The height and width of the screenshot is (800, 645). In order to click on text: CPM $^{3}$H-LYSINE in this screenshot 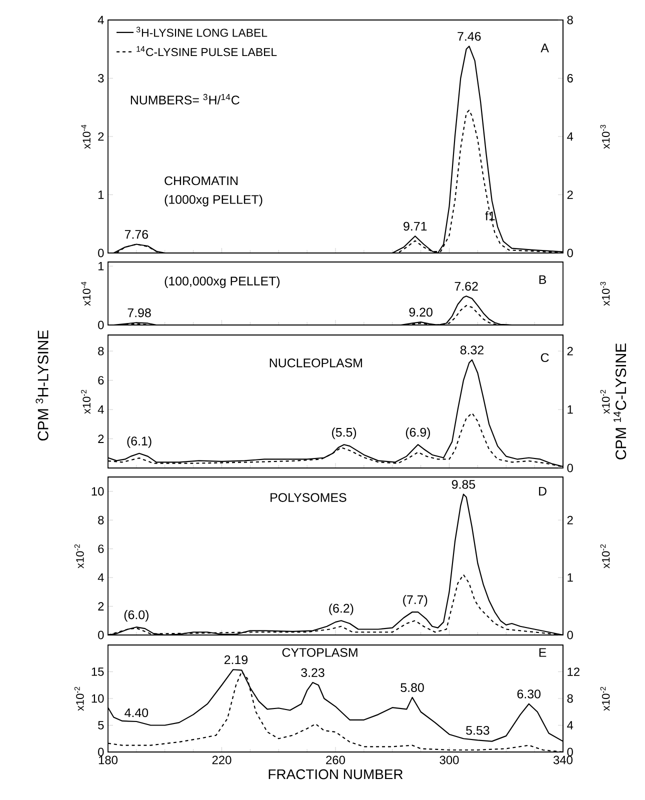, I will do `click(42, 385)`.